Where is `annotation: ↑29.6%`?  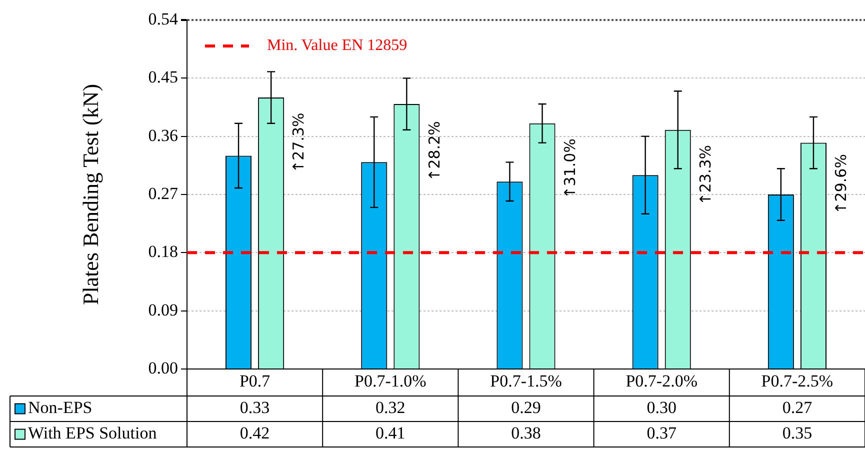
annotation: ↑29.6% is located at coordinates (841, 184).